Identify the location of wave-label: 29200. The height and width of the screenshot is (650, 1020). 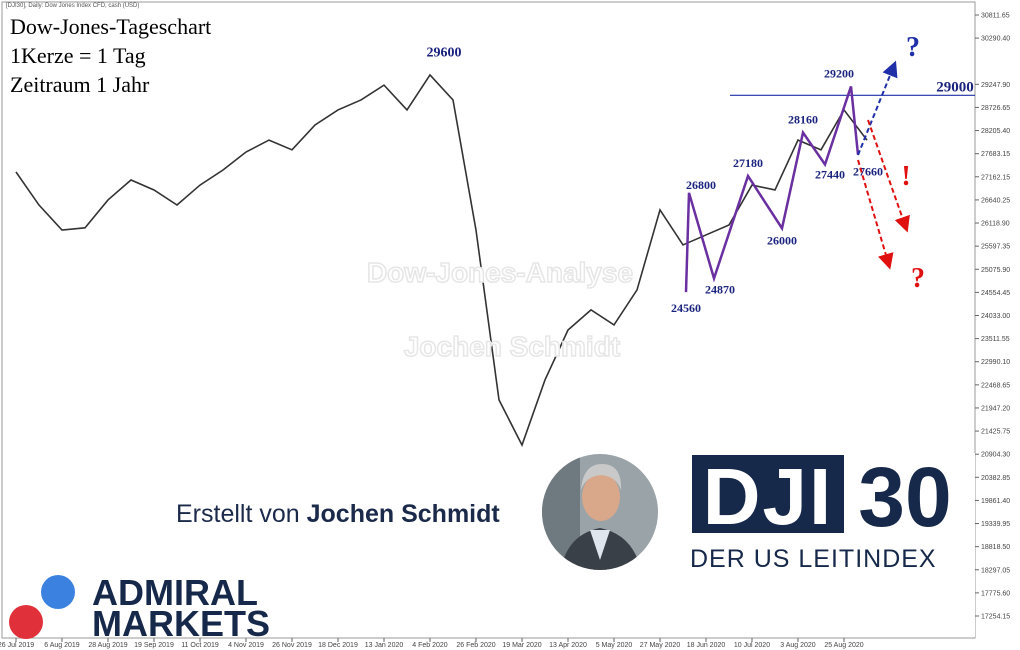
(839, 73).